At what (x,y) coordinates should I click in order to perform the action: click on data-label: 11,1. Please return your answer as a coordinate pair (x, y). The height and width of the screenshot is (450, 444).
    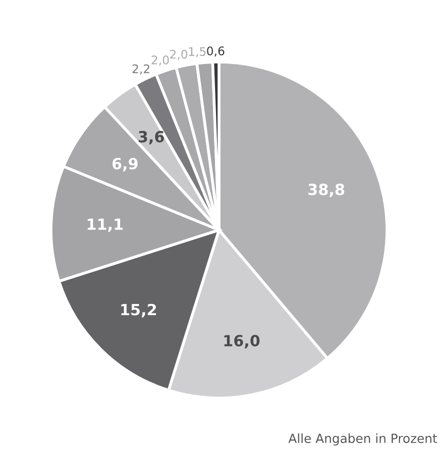
    Looking at the image, I should click on (105, 225).